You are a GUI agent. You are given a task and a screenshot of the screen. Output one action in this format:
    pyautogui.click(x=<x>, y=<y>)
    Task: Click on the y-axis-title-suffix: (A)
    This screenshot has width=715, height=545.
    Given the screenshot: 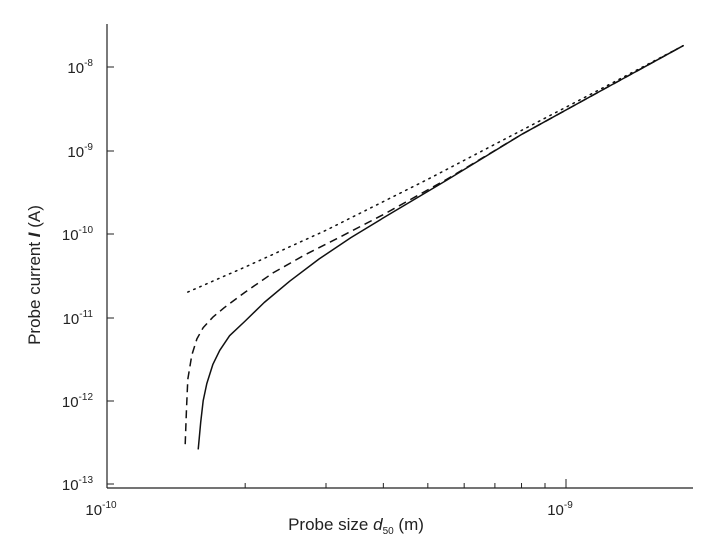 What is the action you would take?
    pyautogui.click(x=34, y=218)
    